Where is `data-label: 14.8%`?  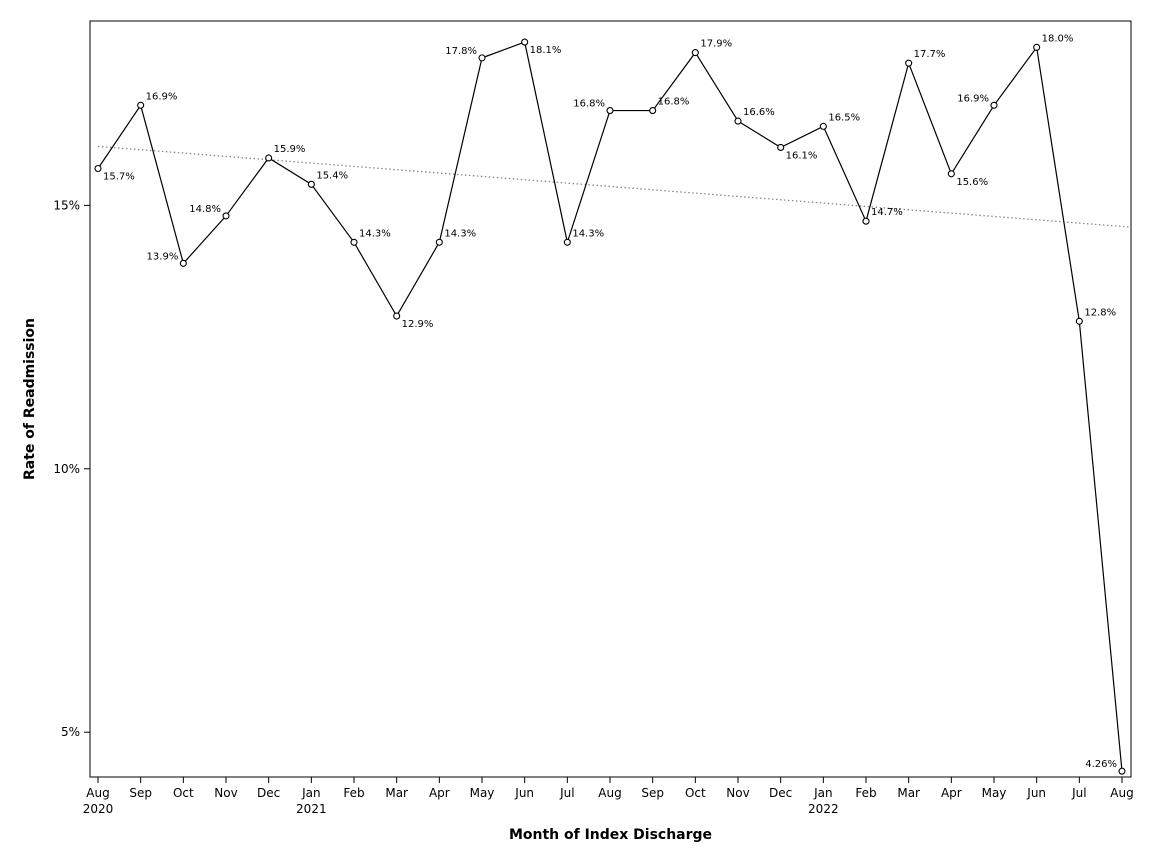
data-label: 14.8% is located at coordinates (205, 209).